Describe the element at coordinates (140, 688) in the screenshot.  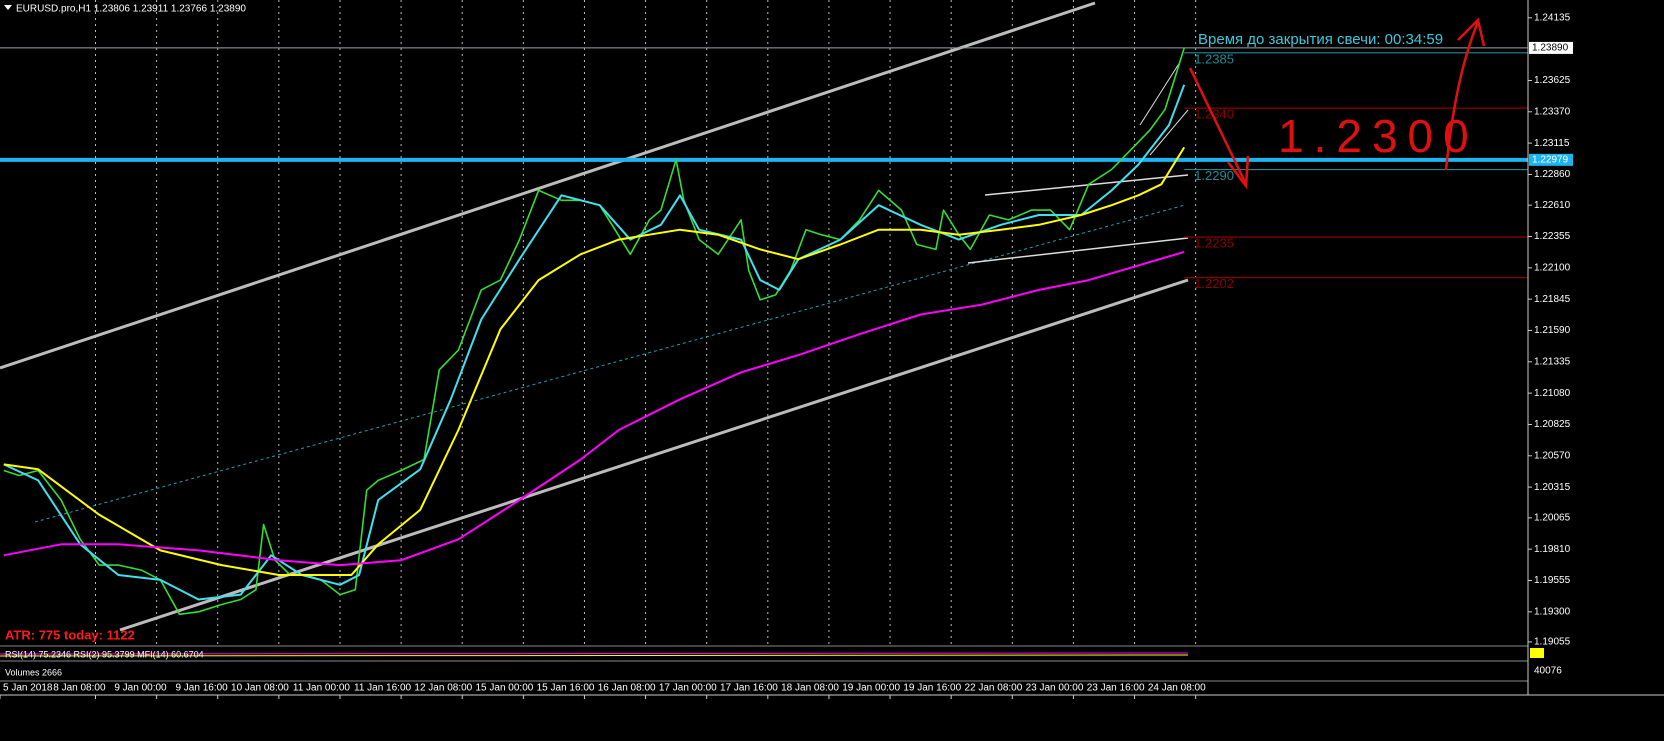
I see `x-tick-label: 9 Jan 00:00` at that location.